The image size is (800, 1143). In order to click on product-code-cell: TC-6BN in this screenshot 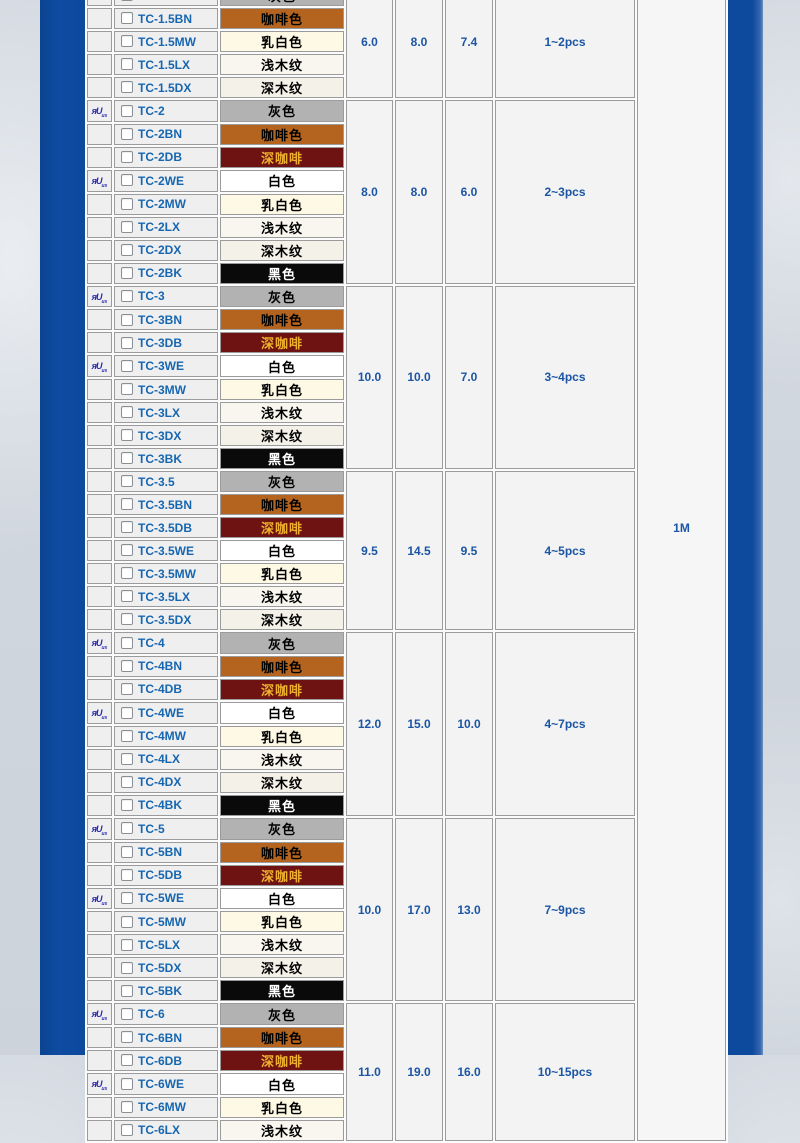, I will do `click(166, 1038)`.